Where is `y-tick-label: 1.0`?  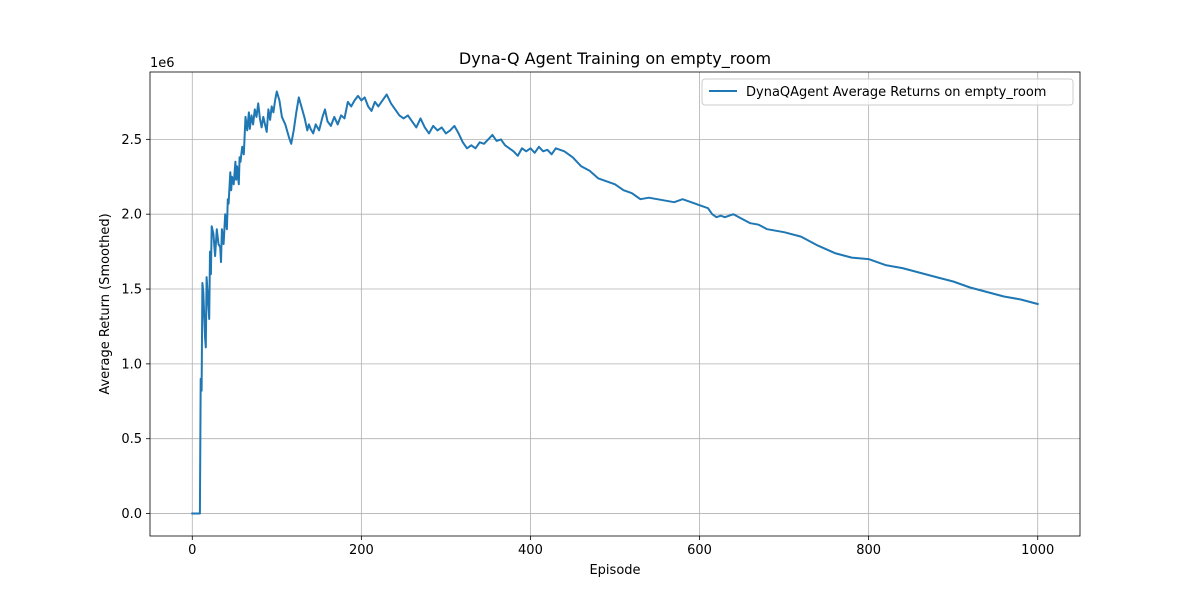
y-tick-label: 1.0 is located at coordinates (131, 364).